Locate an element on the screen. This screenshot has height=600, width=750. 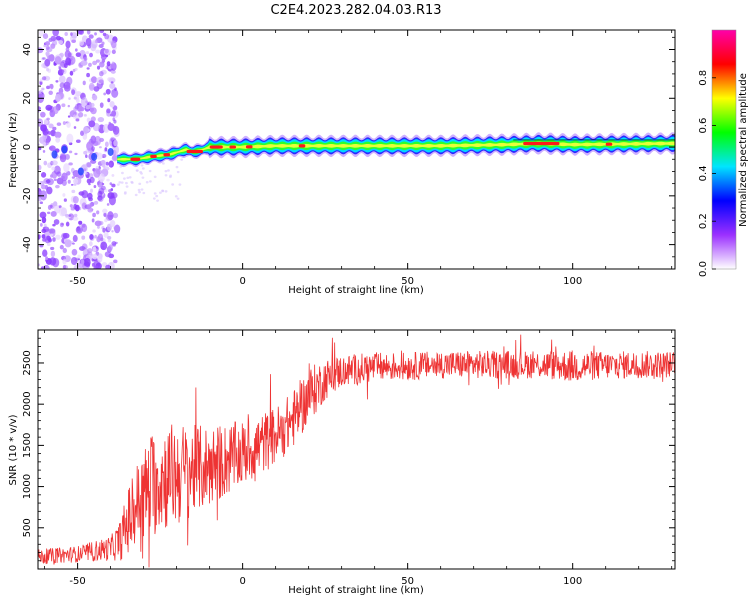
snr-x-tick-label: 100 is located at coordinates (572, 581).